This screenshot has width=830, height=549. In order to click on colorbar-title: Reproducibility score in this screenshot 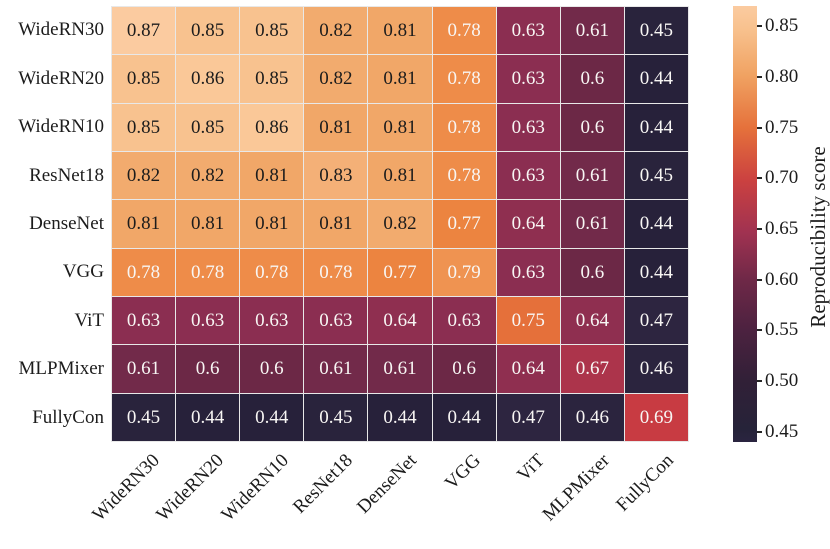, I will do `click(818, 237)`.